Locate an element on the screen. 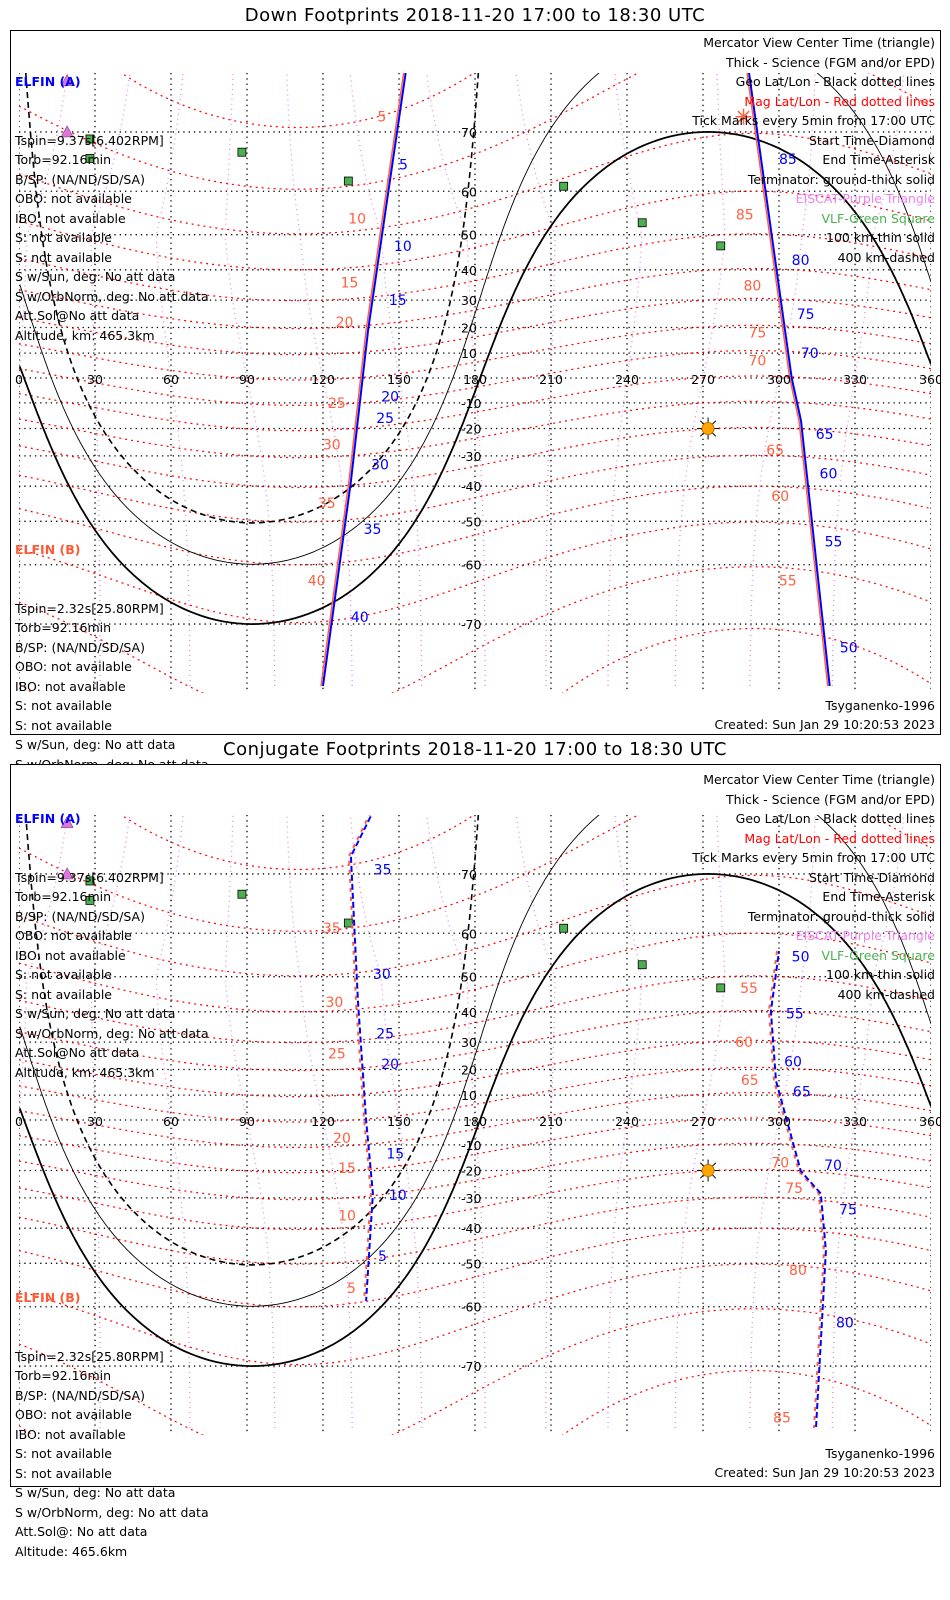 This screenshot has height=1600, width=950. track-time-label-blue: 60 is located at coordinates (793, 1062).